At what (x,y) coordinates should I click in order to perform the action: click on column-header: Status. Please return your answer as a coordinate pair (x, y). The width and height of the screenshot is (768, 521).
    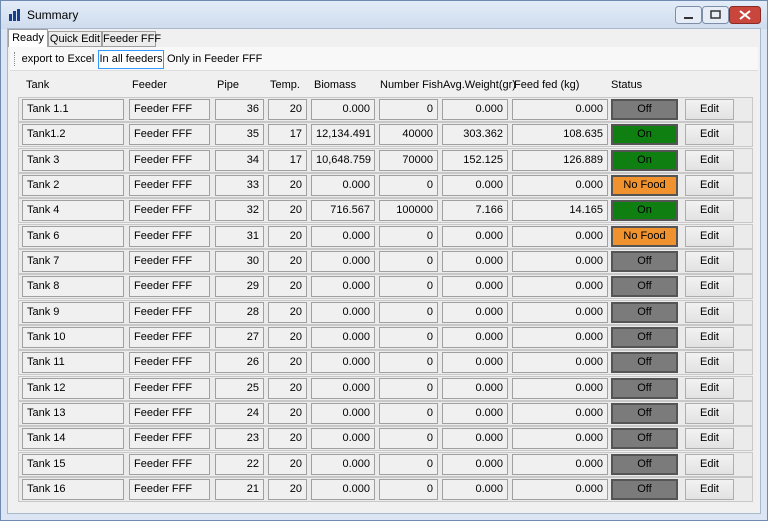
    Looking at the image, I should click on (627, 85).